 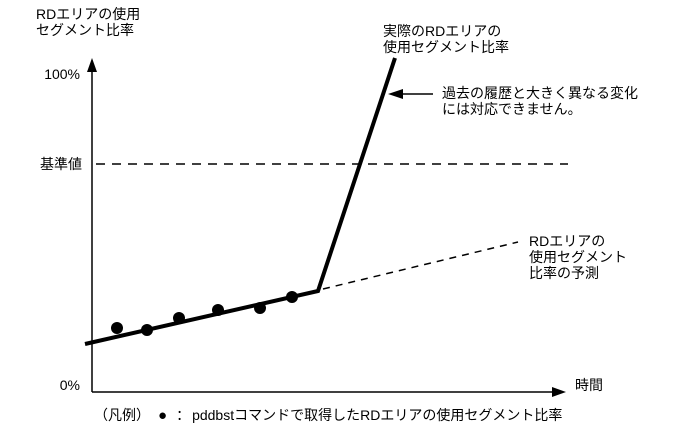 I want to click on prediction-label: RDエリアの 使用セグメント 比率の予測, so click(x=578, y=257).